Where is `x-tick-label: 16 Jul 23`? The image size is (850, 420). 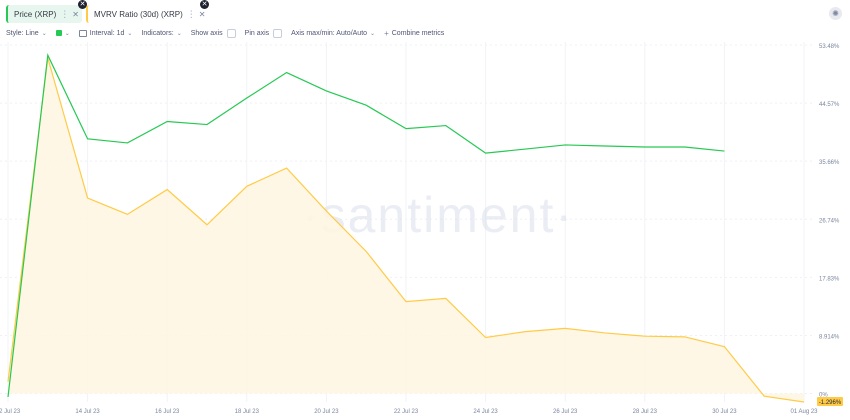 x-tick-label: 16 Jul 23 is located at coordinates (167, 412).